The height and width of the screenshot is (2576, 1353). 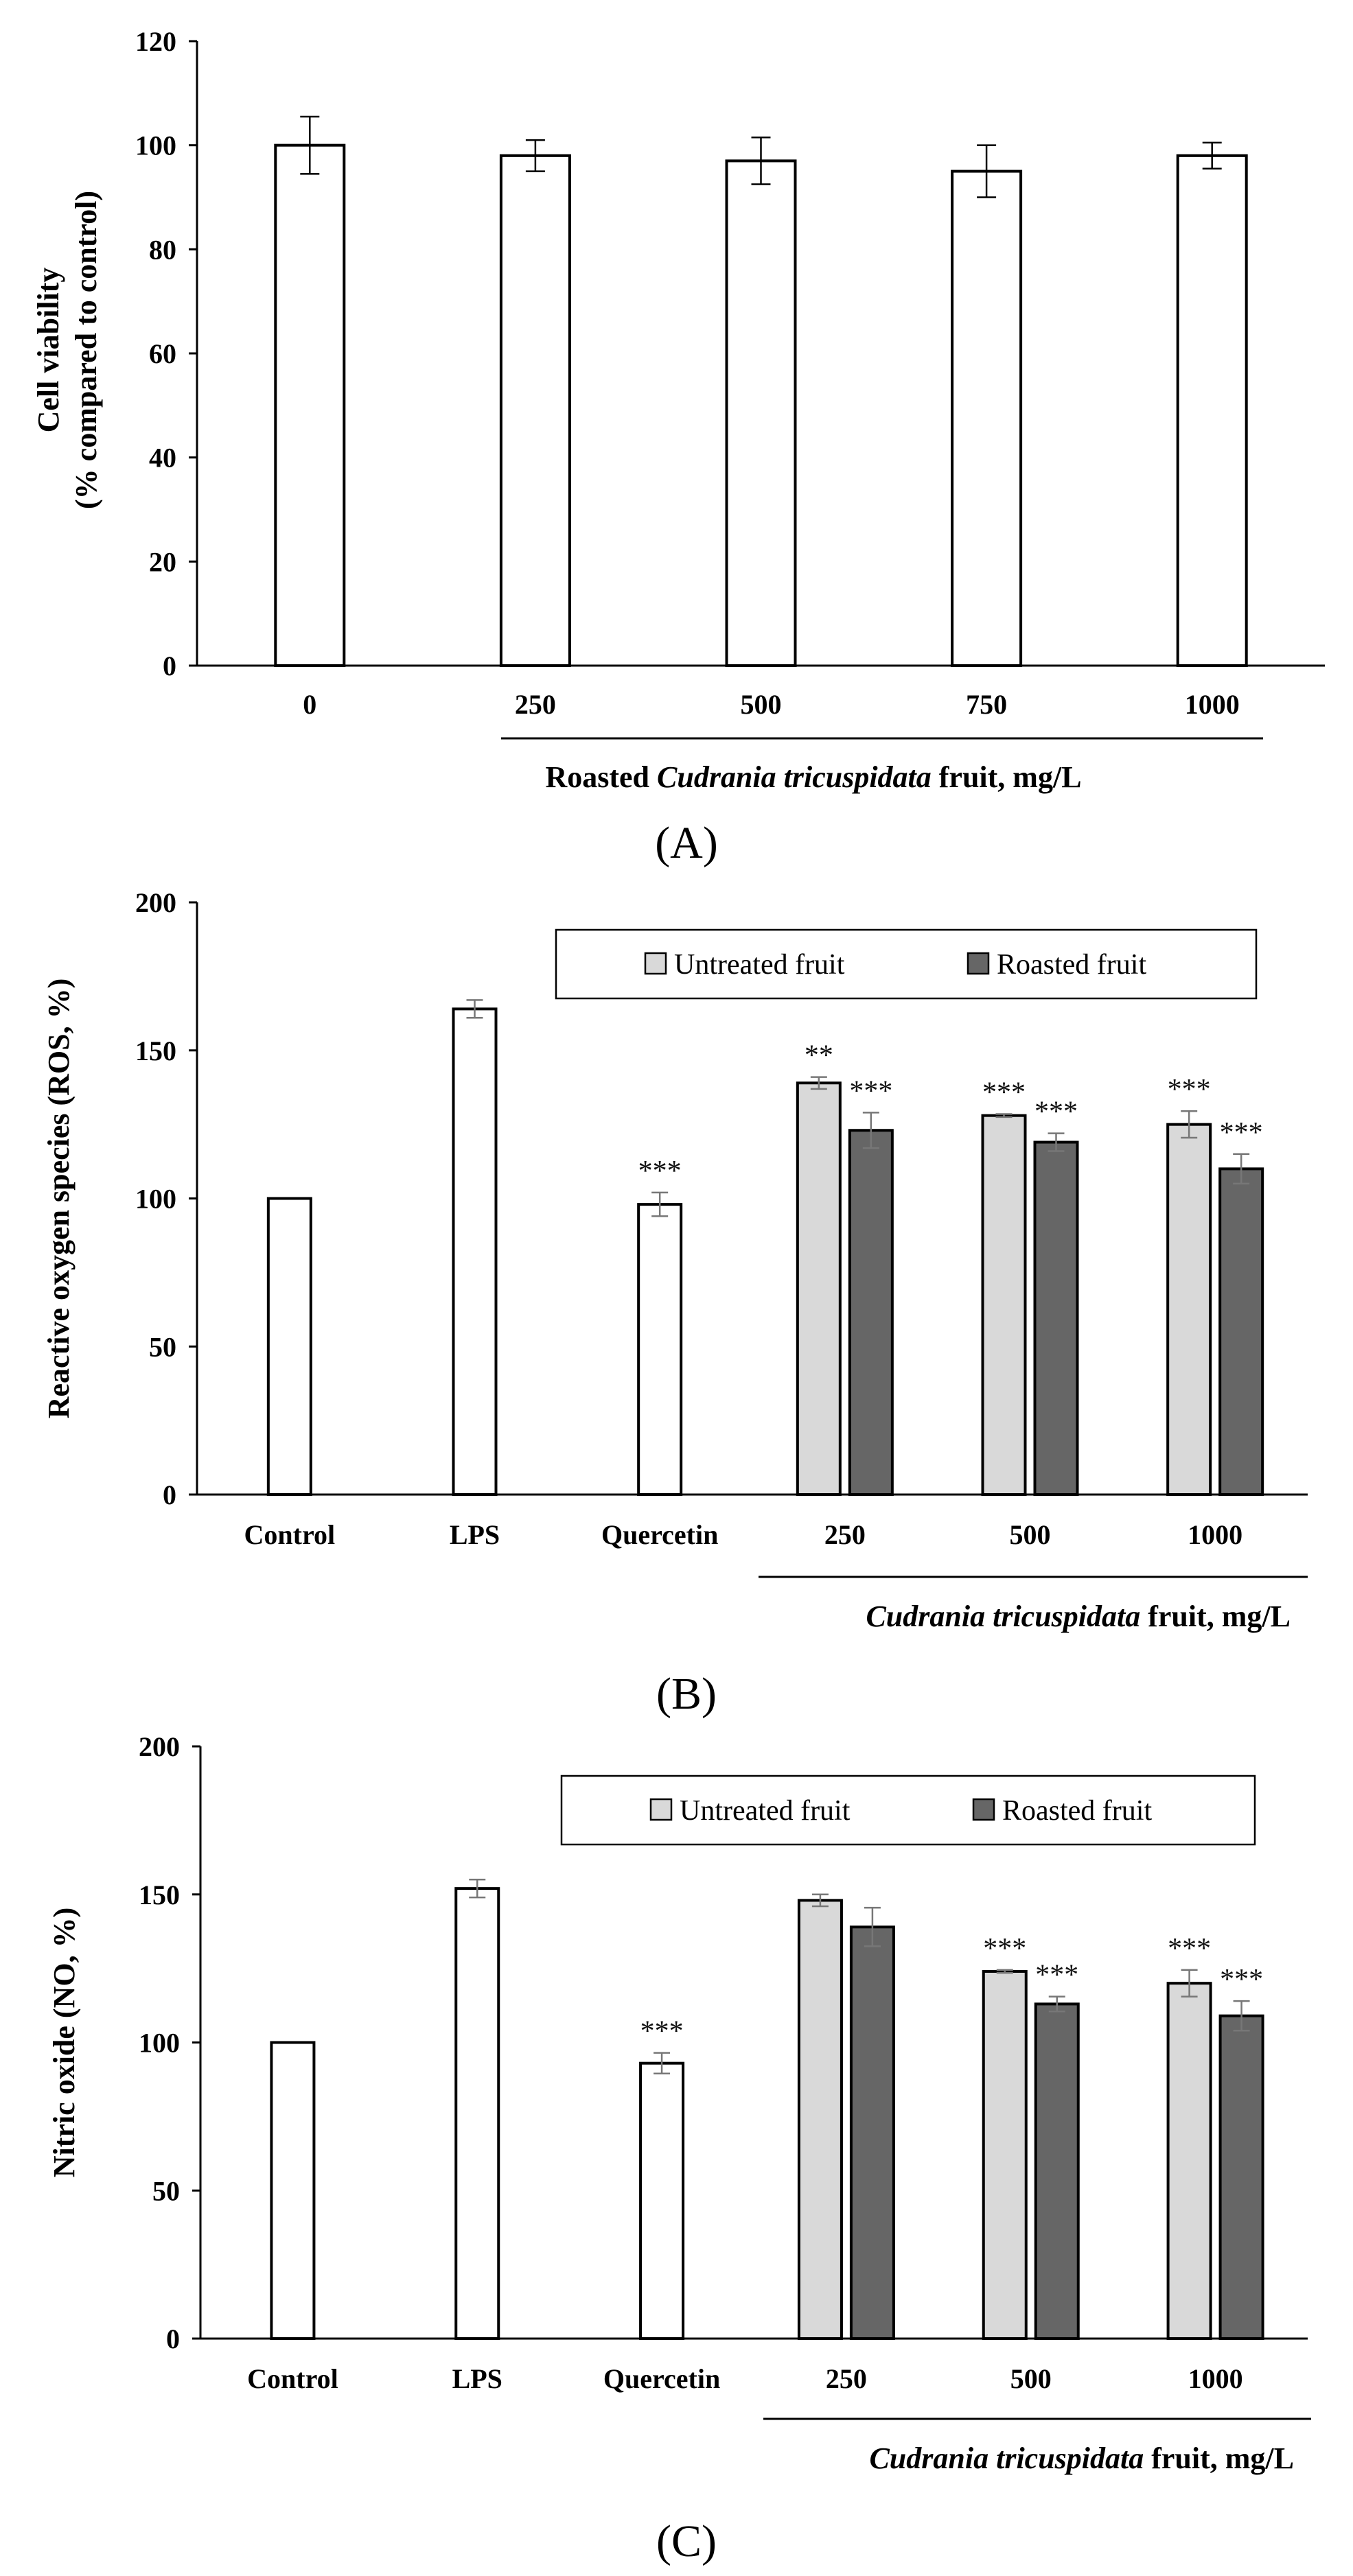 What do you see at coordinates (155, 1050) in the screenshot?
I see `chart-b-ytick-label: 150` at bounding box center [155, 1050].